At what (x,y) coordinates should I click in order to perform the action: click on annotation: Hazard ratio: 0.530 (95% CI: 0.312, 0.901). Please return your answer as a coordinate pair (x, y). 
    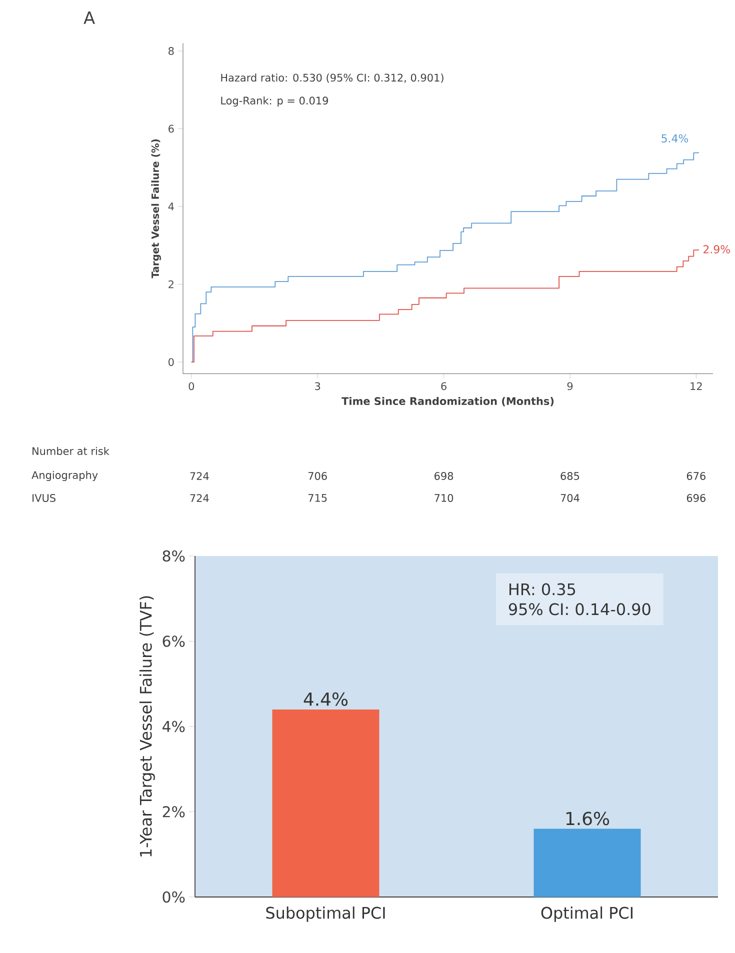
    Looking at the image, I should click on (332, 78).